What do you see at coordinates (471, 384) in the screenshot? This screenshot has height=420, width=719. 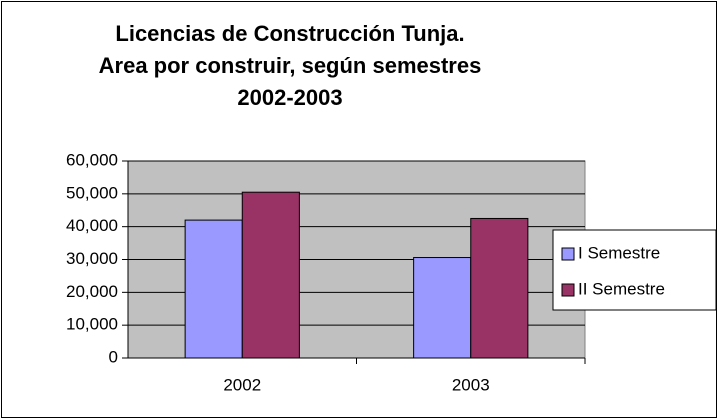 I see `x-tick-label: 2003` at bounding box center [471, 384].